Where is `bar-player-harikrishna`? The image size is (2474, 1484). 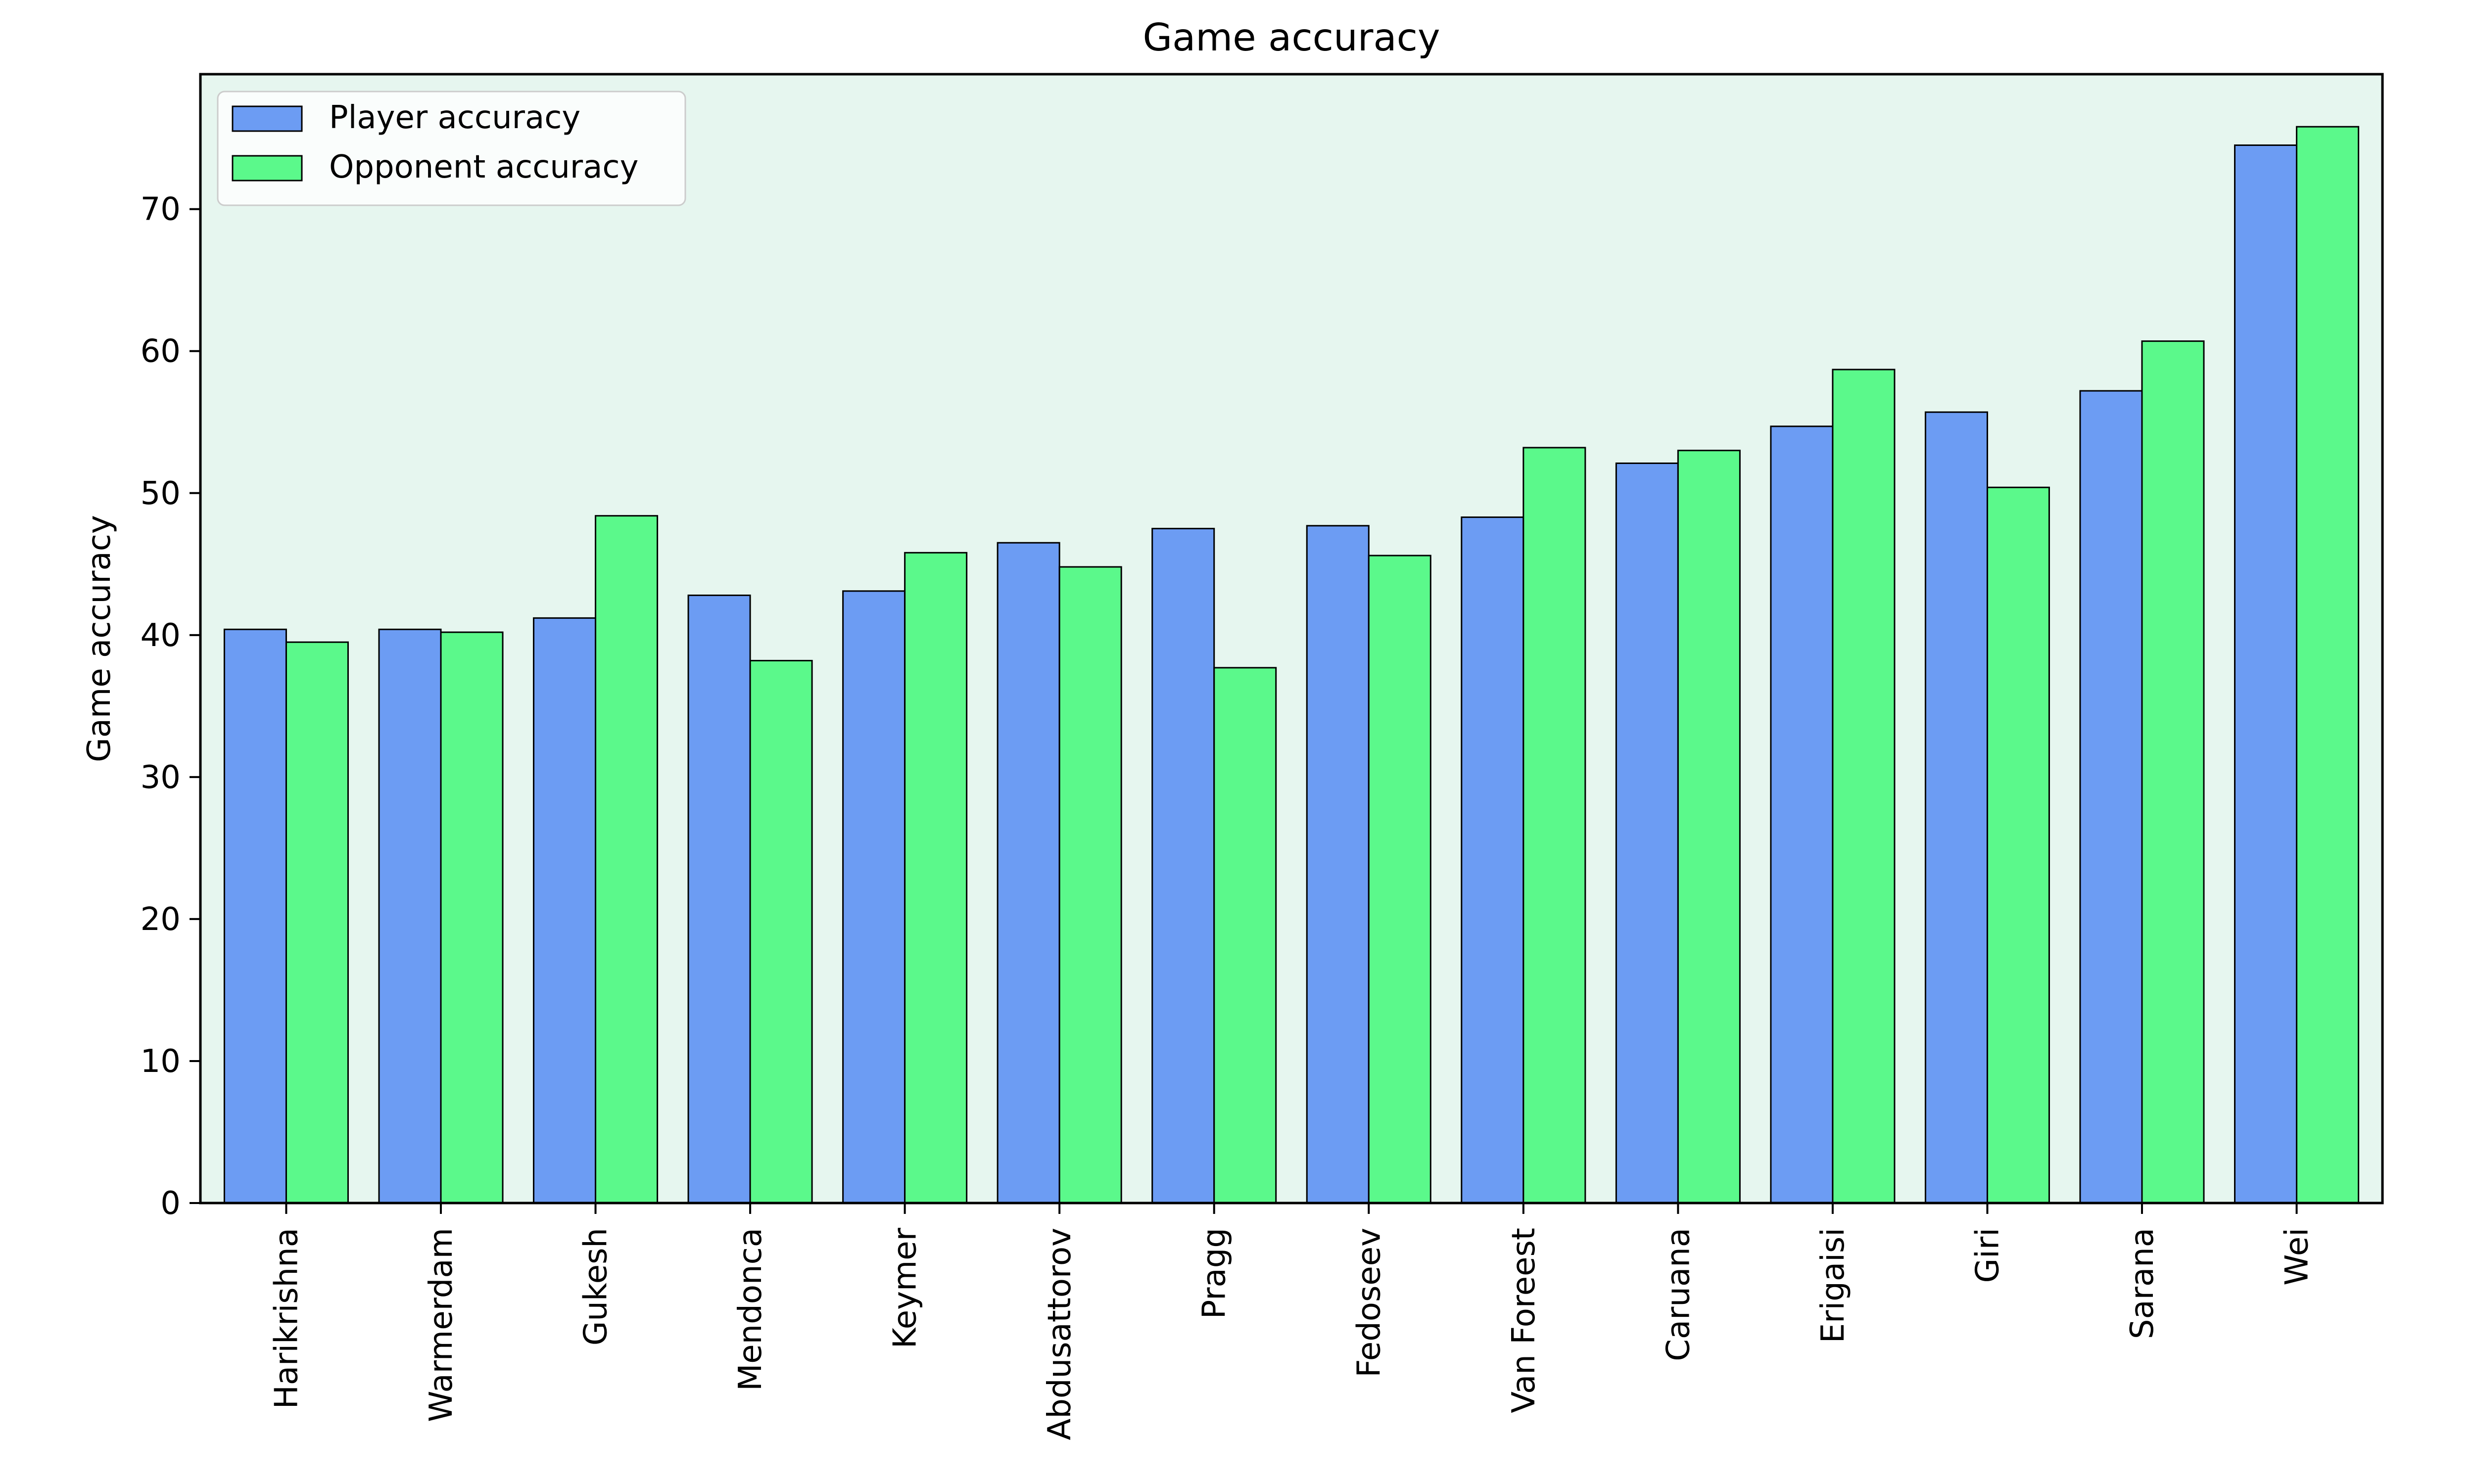
bar-player-harikrishna is located at coordinates (255, 916).